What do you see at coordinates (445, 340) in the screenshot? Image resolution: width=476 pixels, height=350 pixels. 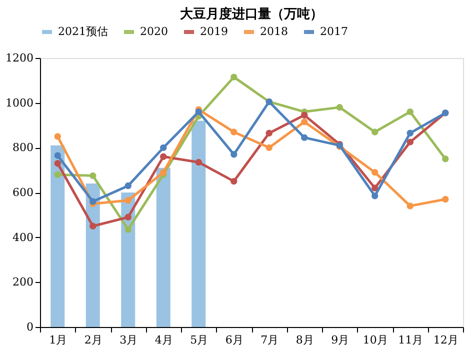 I see `x-tick-label: 12月` at bounding box center [445, 340].